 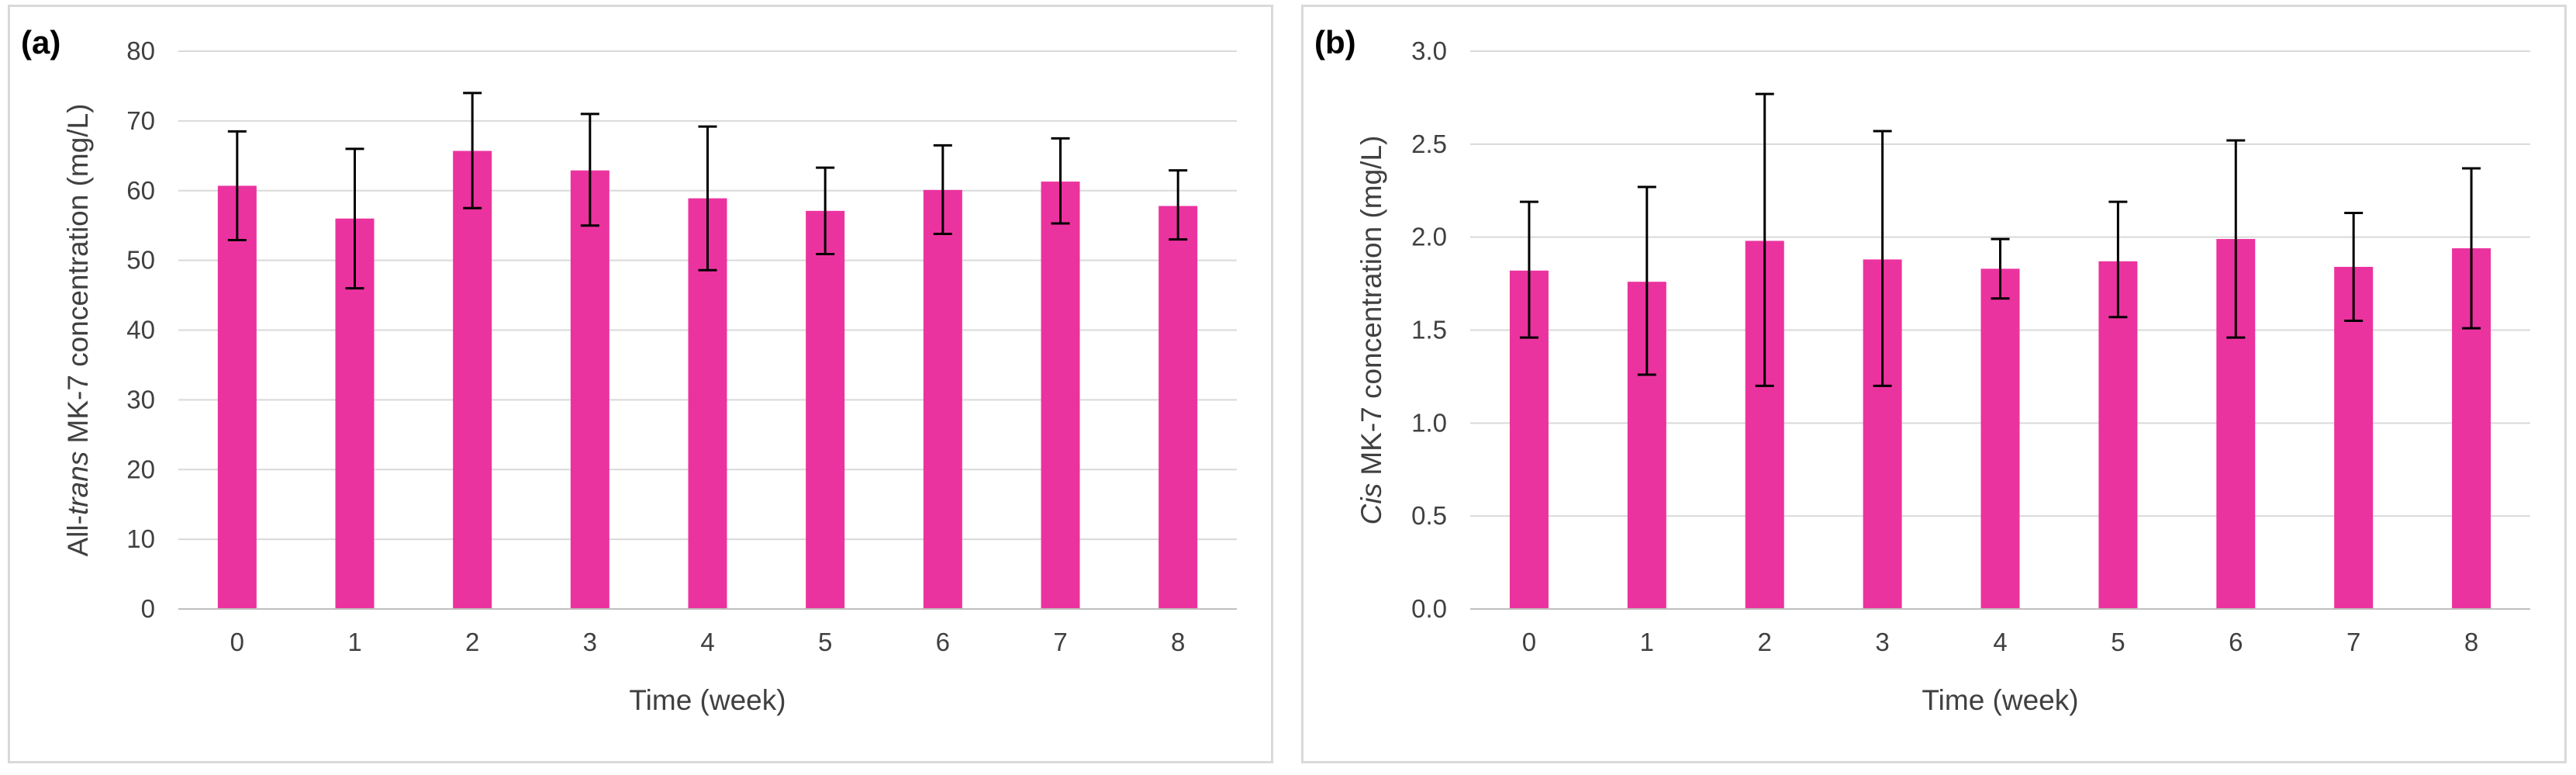 I want to click on y-tick-label: 10, so click(x=140, y=538).